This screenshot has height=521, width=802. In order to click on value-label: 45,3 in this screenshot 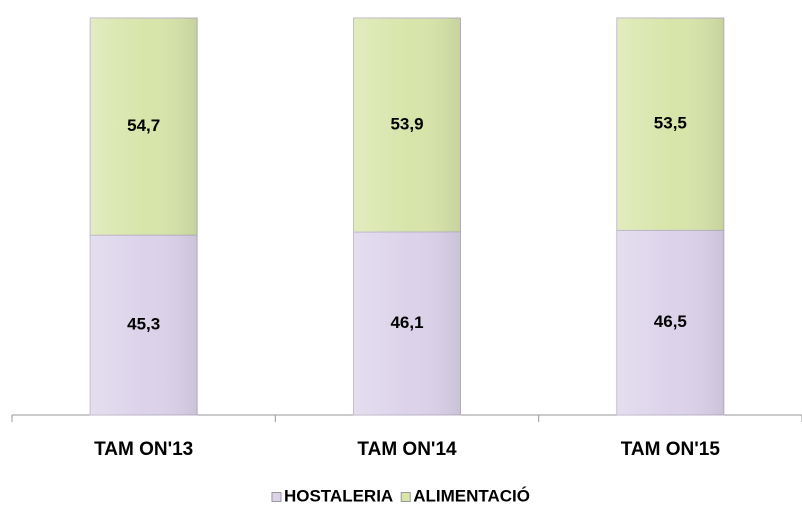, I will do `click(143, 324)`.